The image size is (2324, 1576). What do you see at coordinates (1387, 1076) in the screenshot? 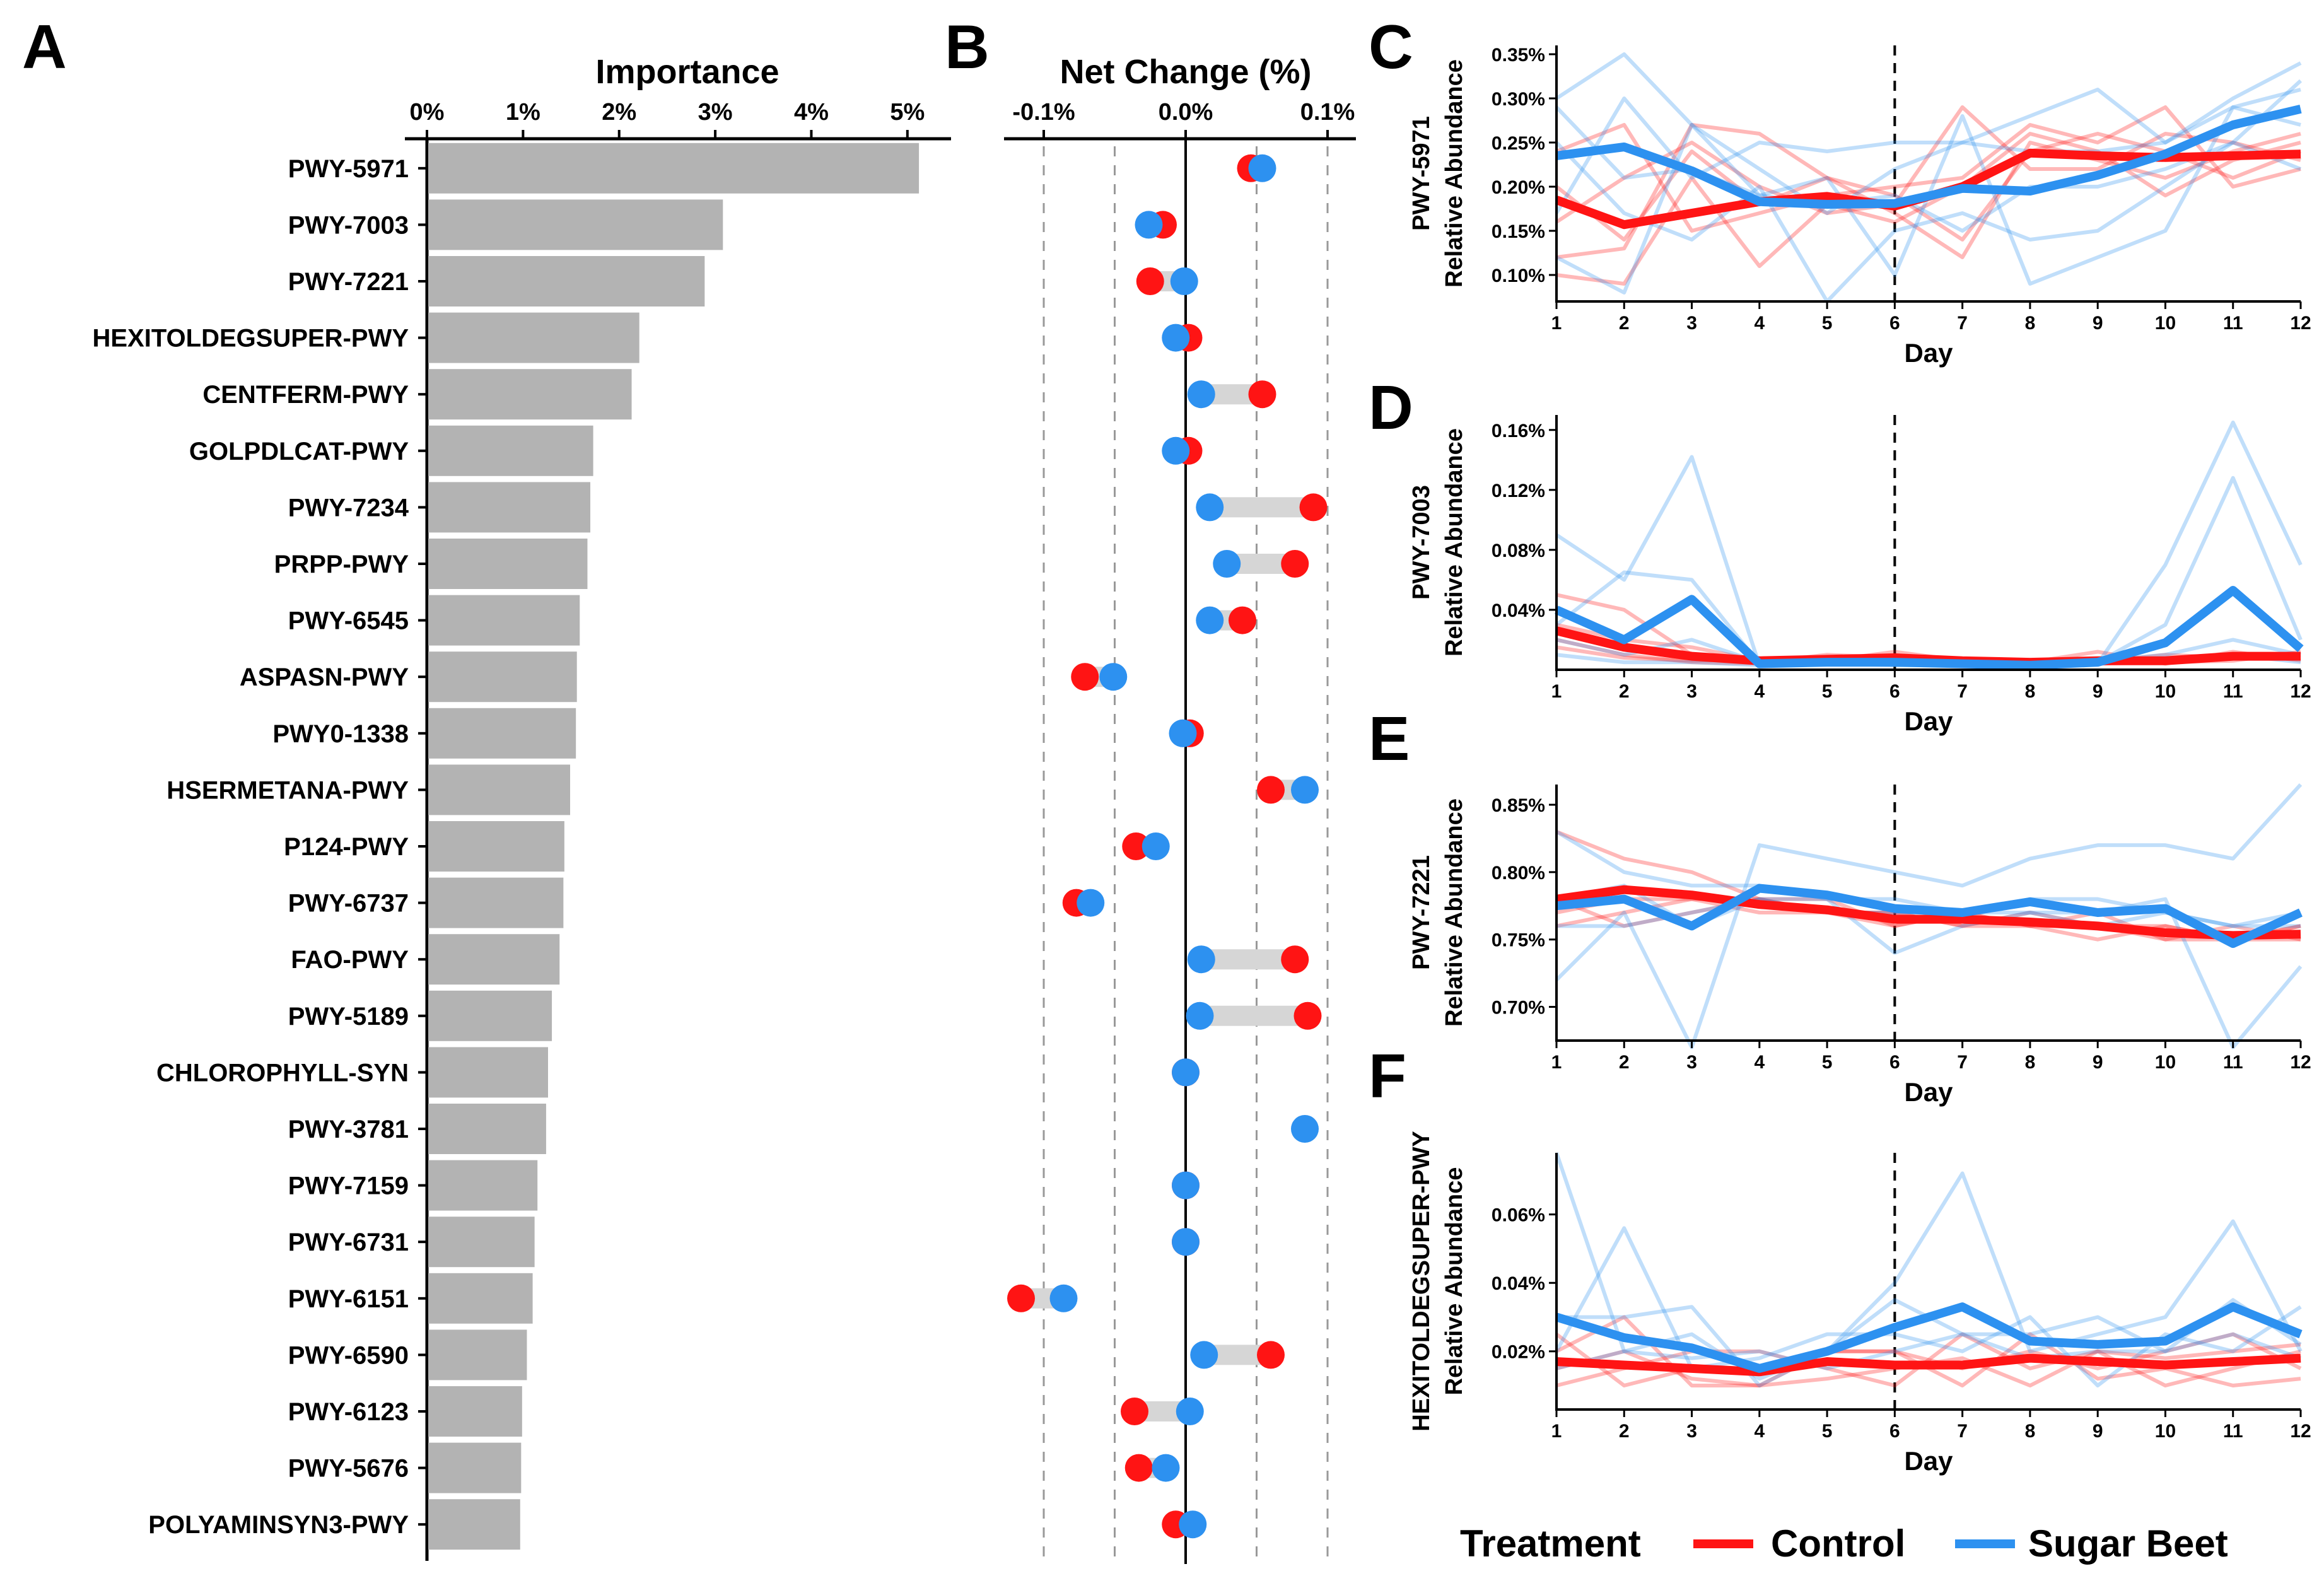
I see `panel-label-f: F` at bounding box center [1387, 1076].